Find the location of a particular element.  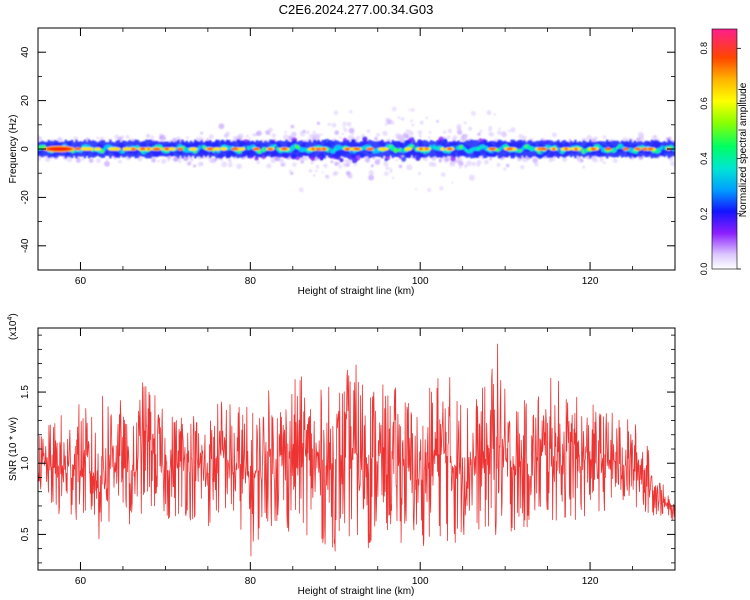

spectrogram-xlabel: Height of straight line (km) is located at coordinates (356, 291).